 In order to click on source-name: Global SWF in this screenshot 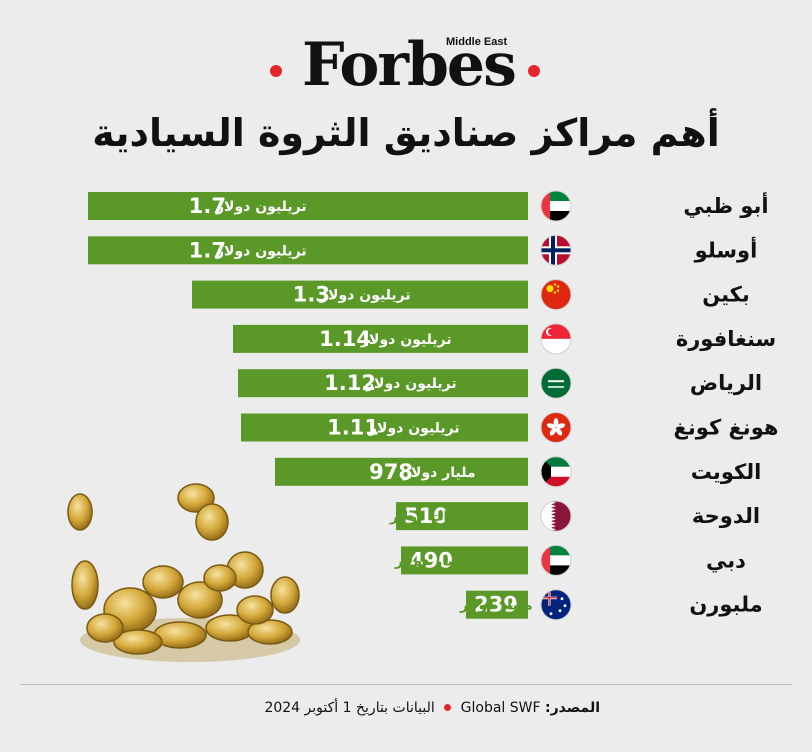, I will do `click(500, 708)`.